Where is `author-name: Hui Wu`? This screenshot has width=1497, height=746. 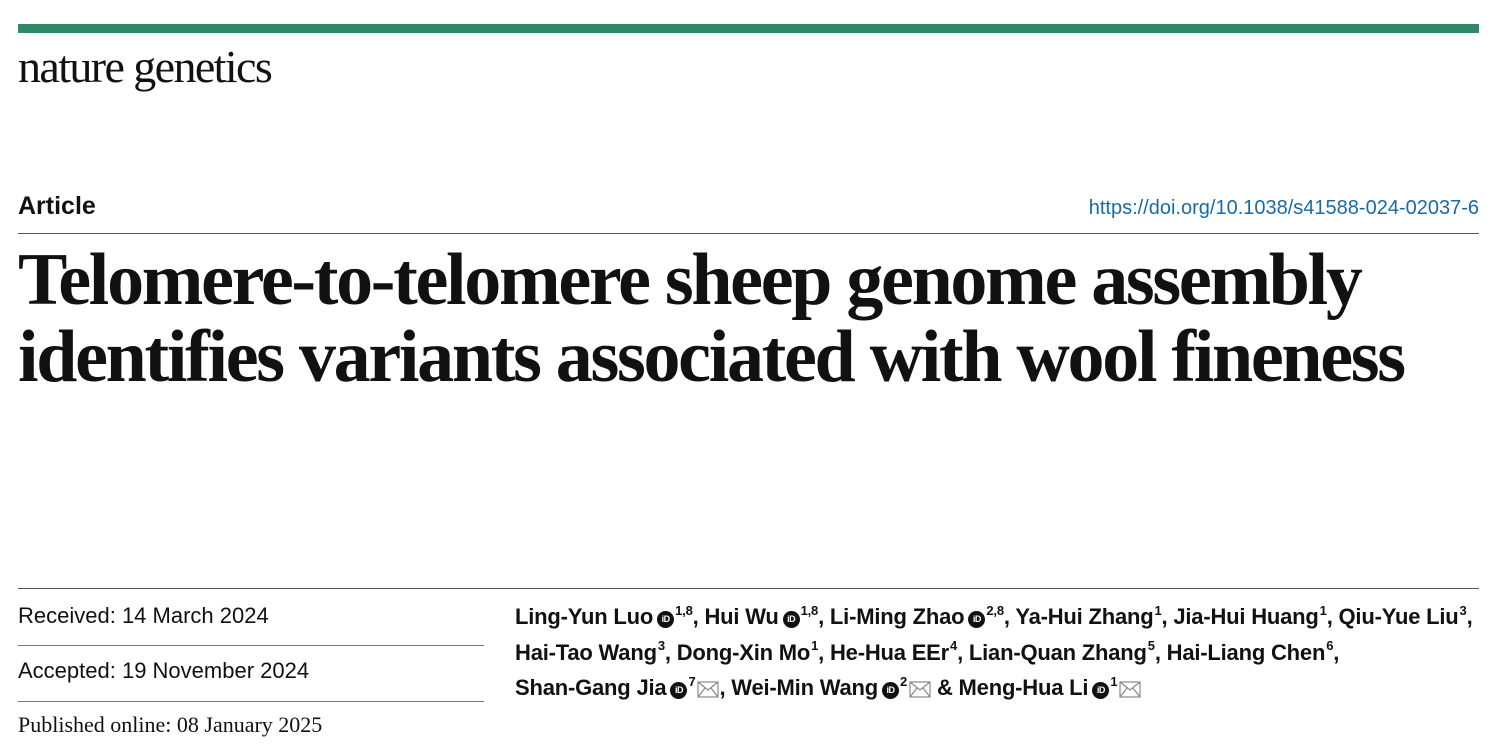
author-name: Hui Wu is located at coordinates (741, 616).